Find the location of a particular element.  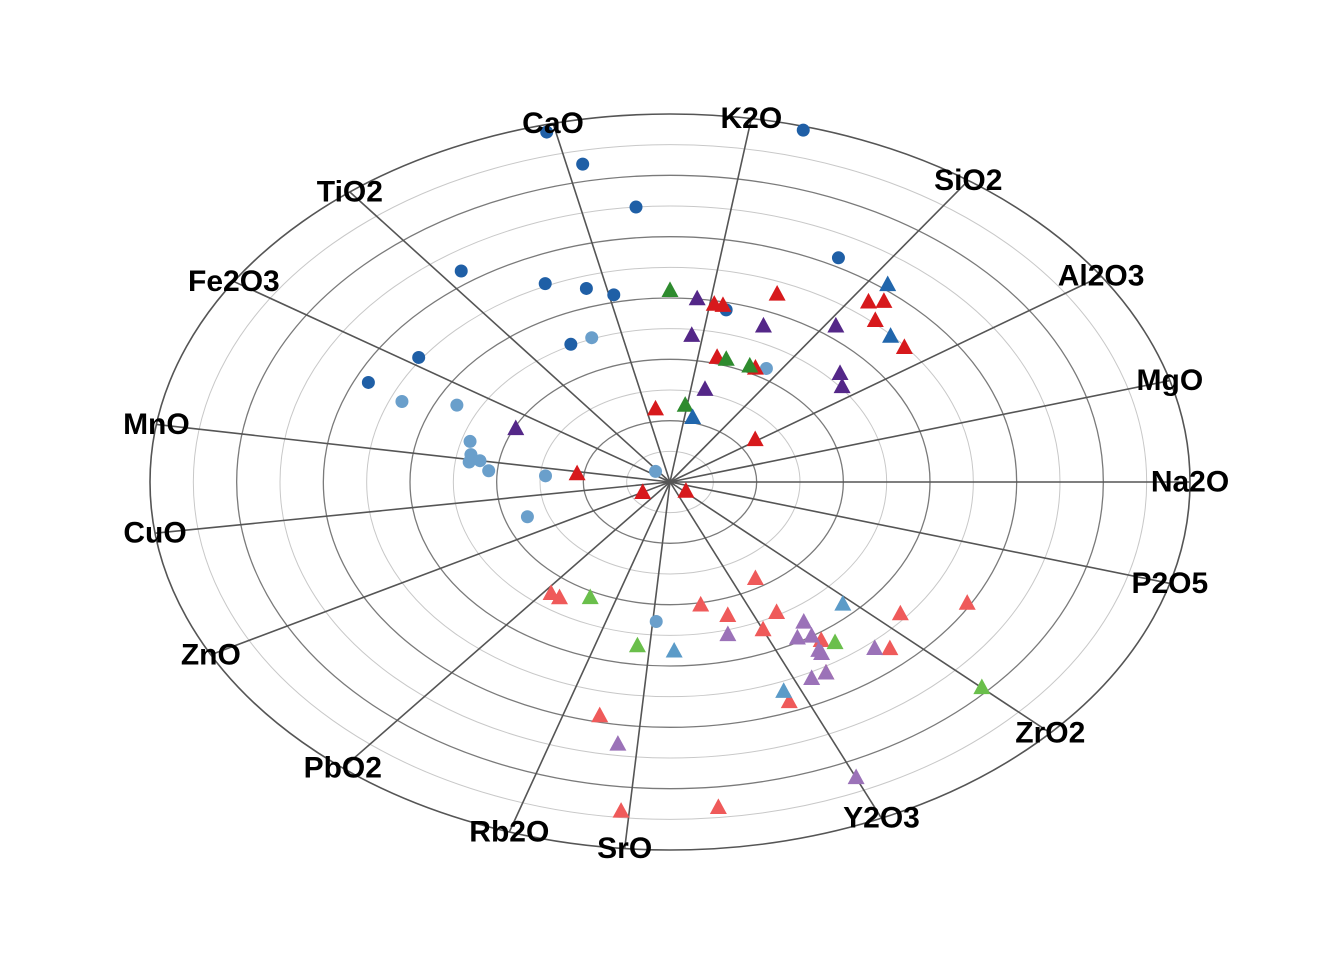

axis-label: ZnO is located at coordinates (211, 654).